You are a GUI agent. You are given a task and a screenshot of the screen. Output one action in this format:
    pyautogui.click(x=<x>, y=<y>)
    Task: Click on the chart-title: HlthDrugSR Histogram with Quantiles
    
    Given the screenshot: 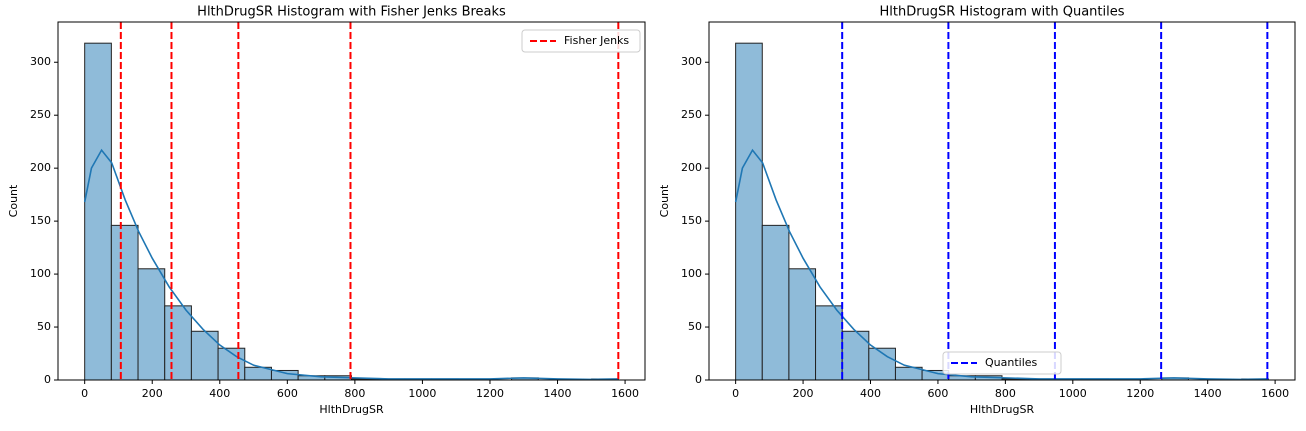 What is the action you would take?
    pyautogui.click(x=1001, y=12)
    